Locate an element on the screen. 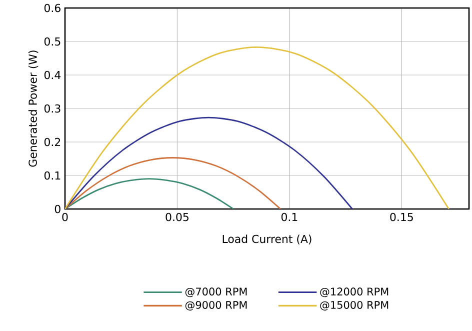  legend-label: @15000 RPM is located at coordinates (354, 305).